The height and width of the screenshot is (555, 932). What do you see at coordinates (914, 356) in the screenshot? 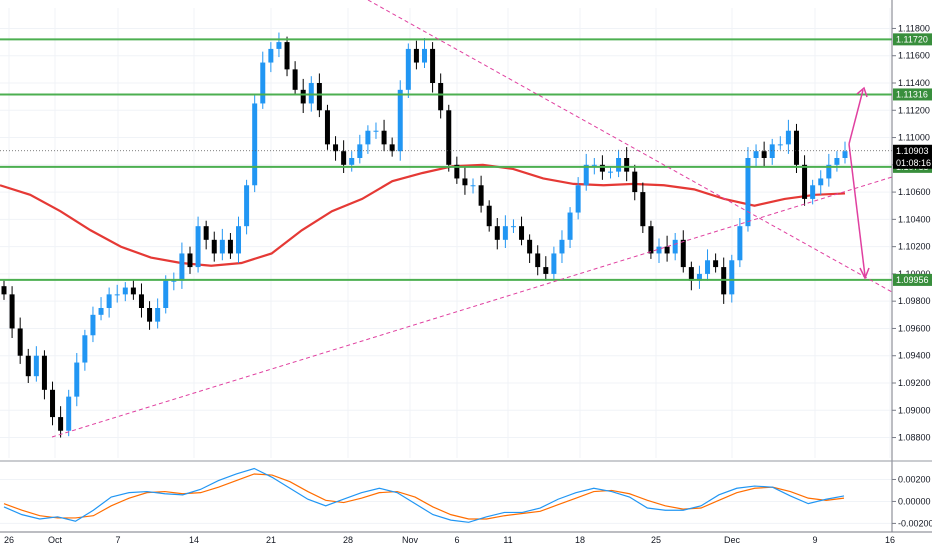
I see `y-tick-label: 1.09400` at bounding box center [914, 356].